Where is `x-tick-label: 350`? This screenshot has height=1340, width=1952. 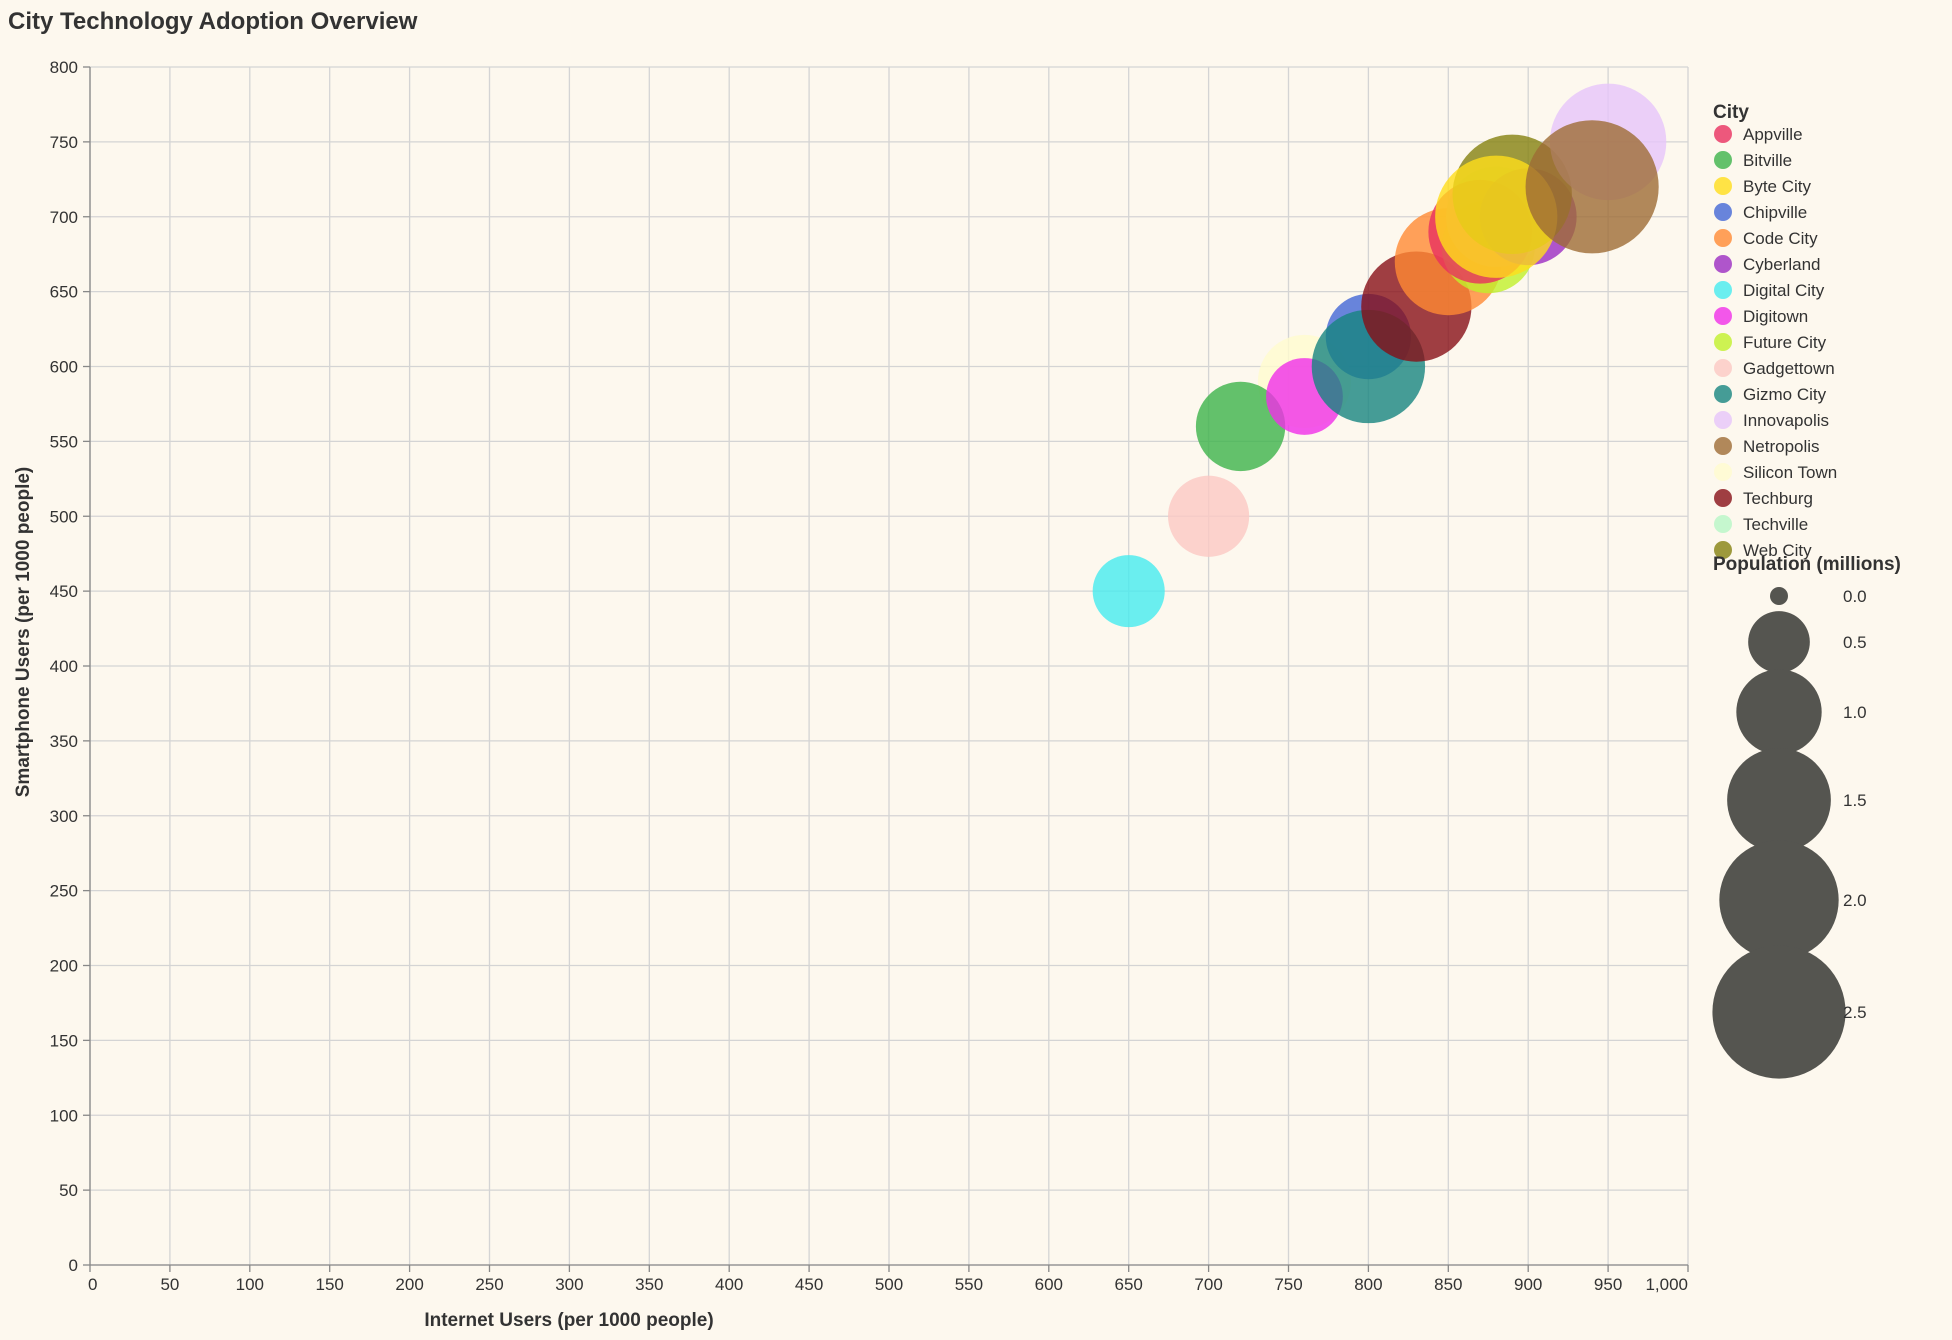
x-tick-label: 350 is located at coordinates (649, 1284).